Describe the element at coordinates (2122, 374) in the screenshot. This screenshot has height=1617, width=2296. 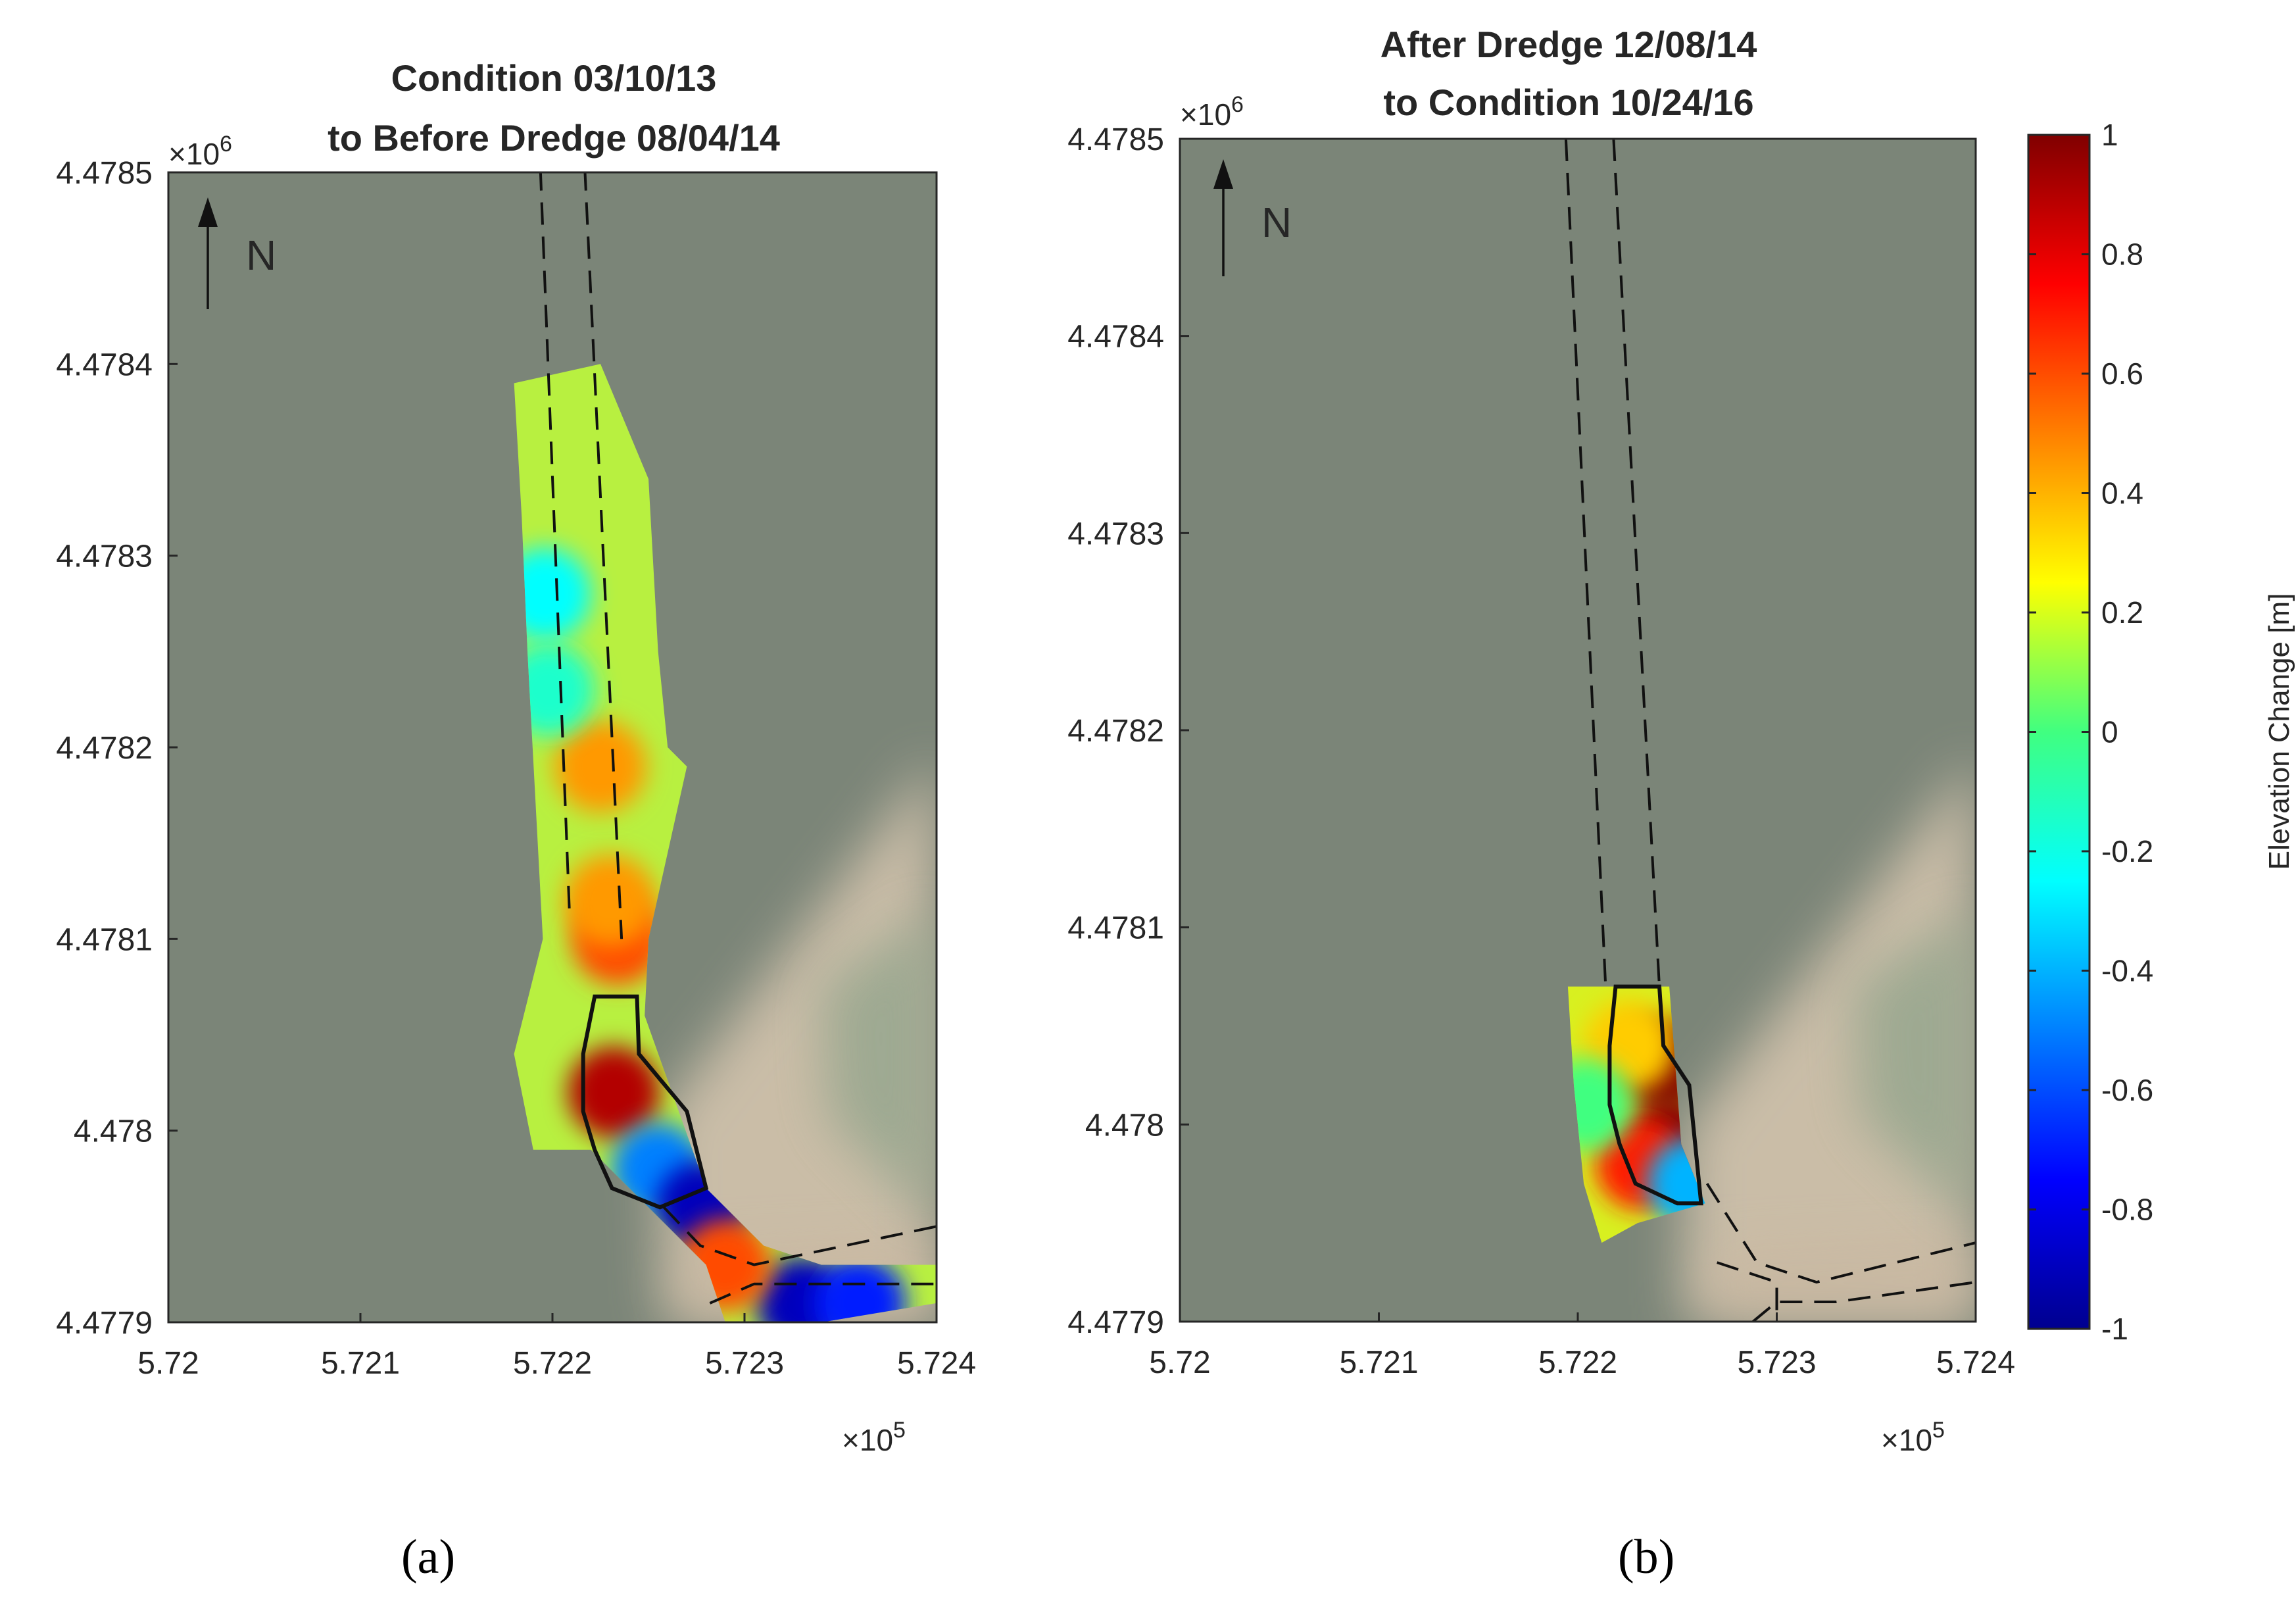
I see `colorbar-tick-label: 0.6` at that location.